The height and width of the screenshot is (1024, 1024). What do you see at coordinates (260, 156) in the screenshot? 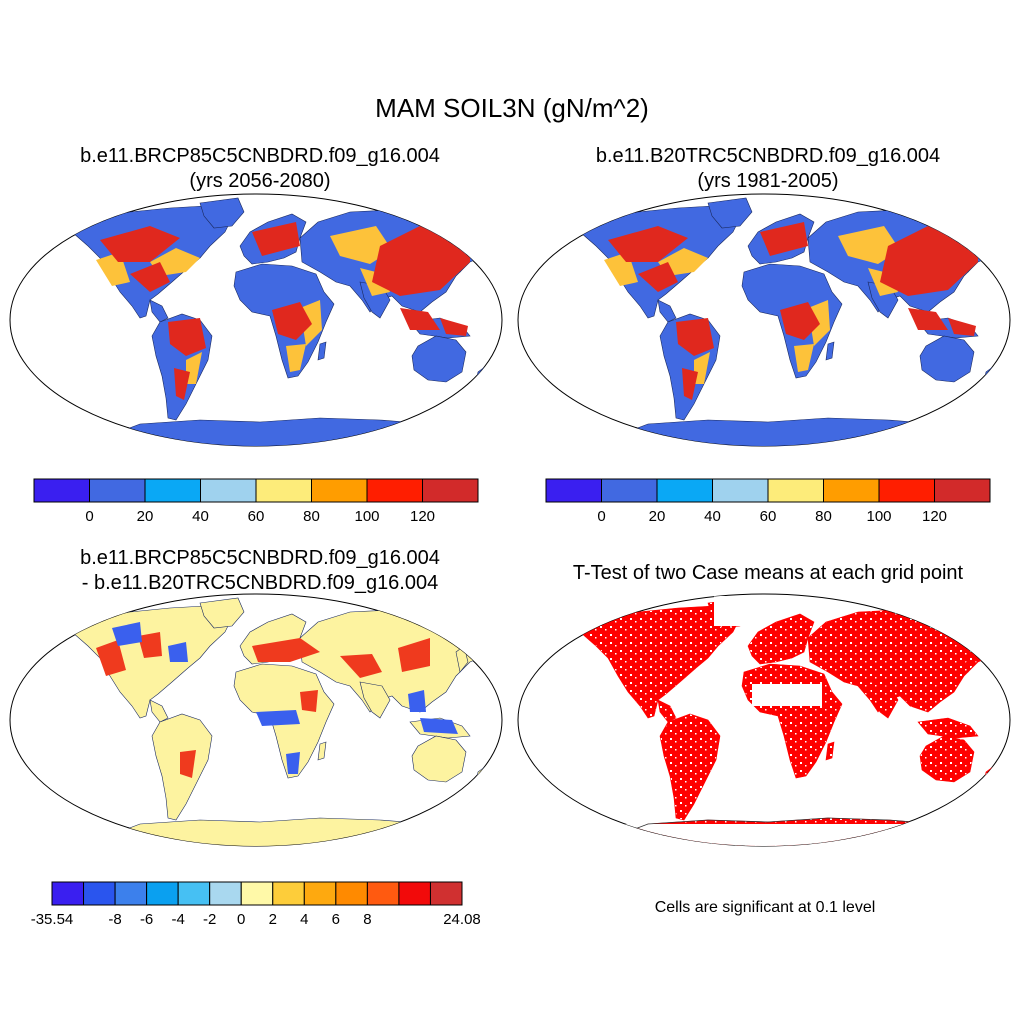
I see `panel-title-case1-line1: b.e11.BRCP85C5CNBDRD.f09_g16.004` at bounding box center [260, 156].